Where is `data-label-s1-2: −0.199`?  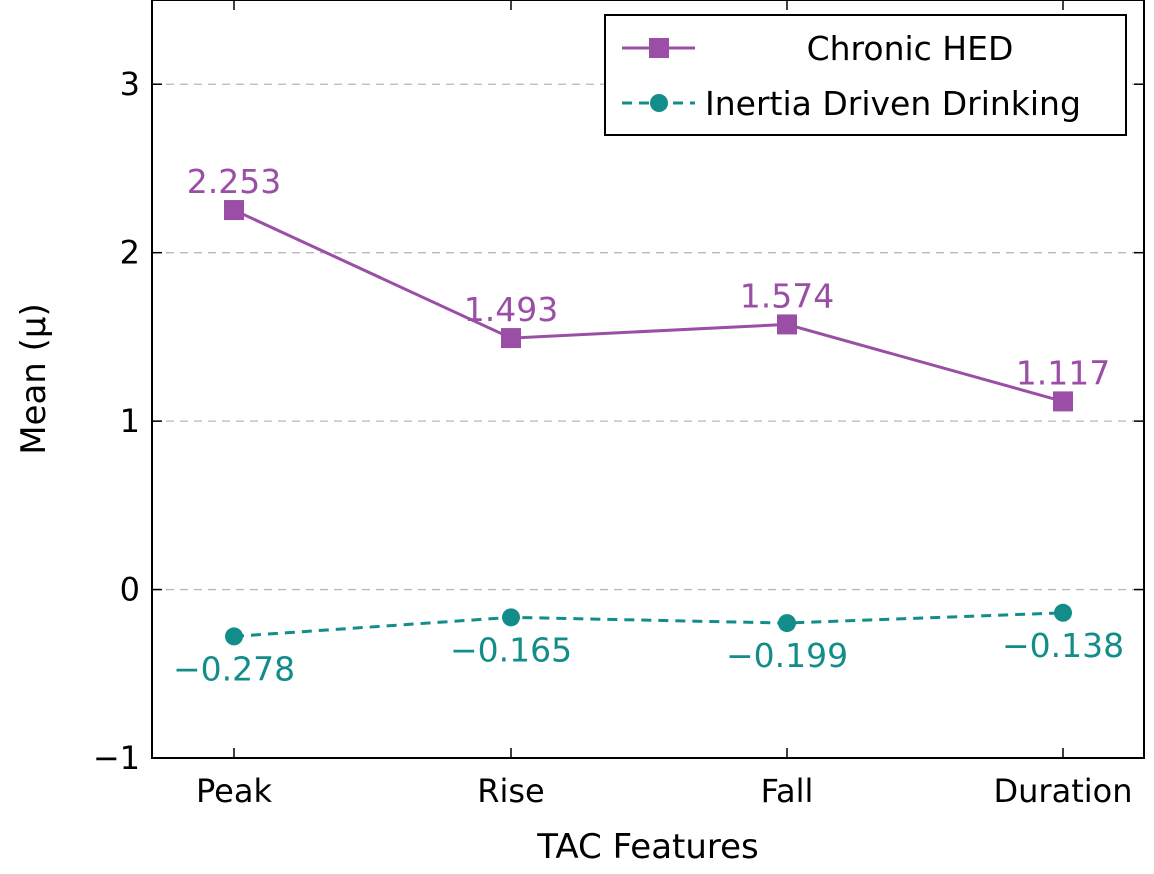 data-label-s1-2: −0.199 is located at coordinates (787, 655).